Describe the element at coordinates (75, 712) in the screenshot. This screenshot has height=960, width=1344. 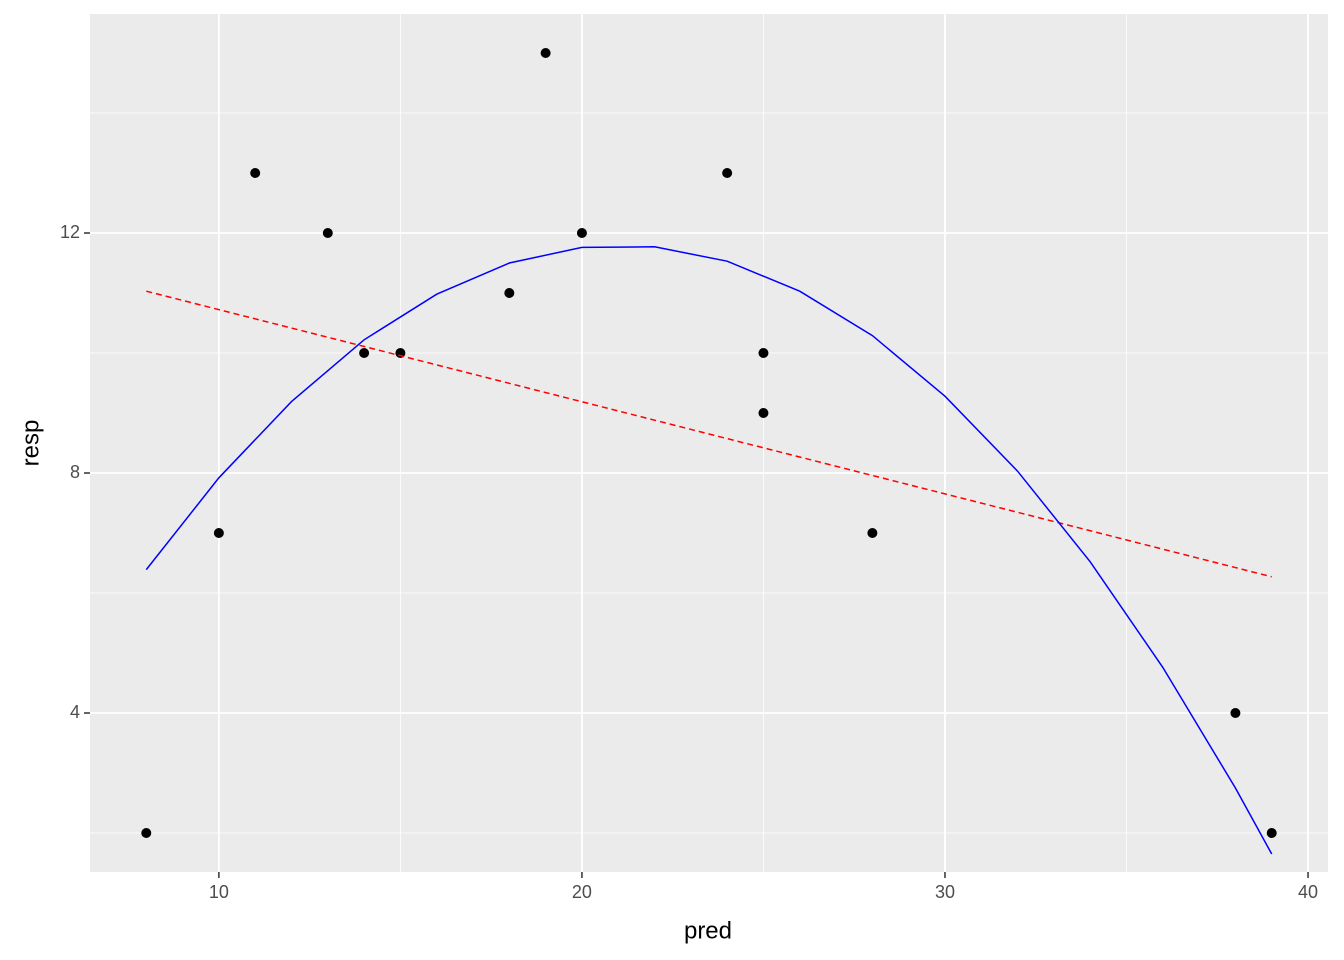
I see `y-tick-label: 4` at that location.